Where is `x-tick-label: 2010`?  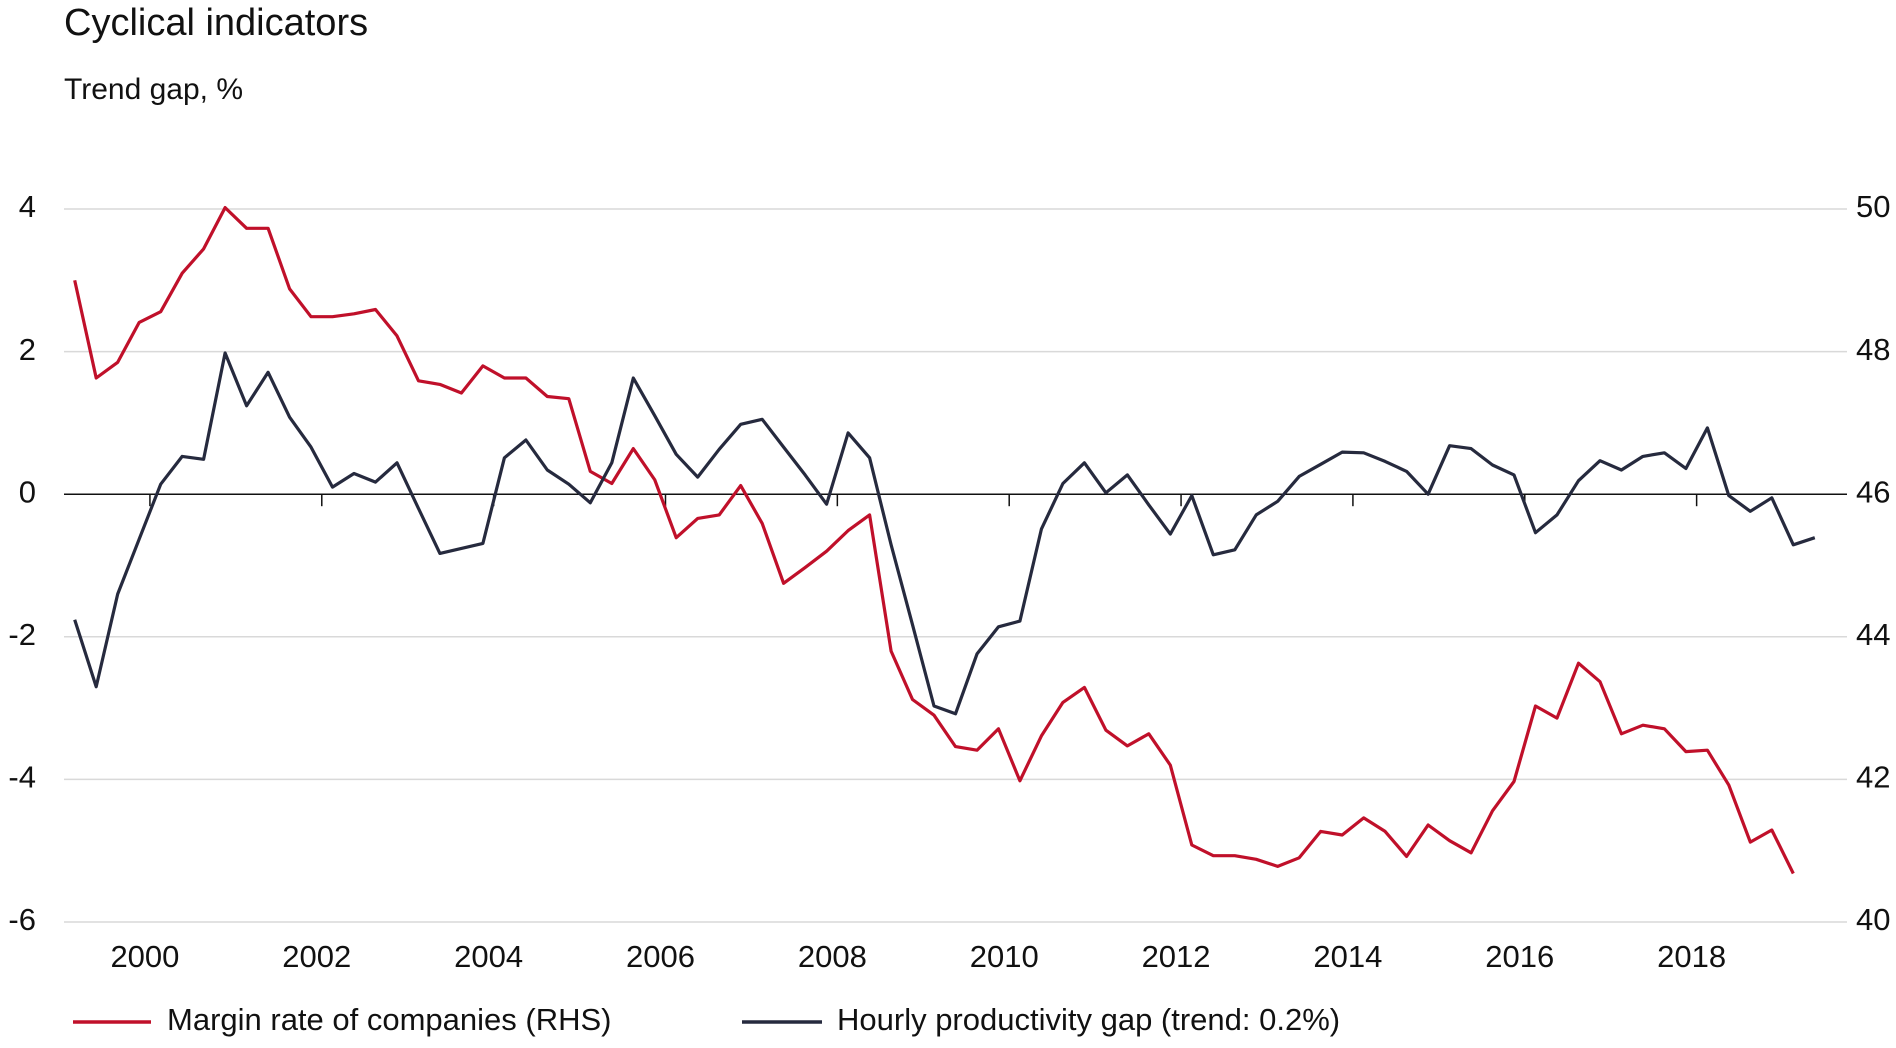
x-tick-label: 2010 is located at coordinates (1004, 956).